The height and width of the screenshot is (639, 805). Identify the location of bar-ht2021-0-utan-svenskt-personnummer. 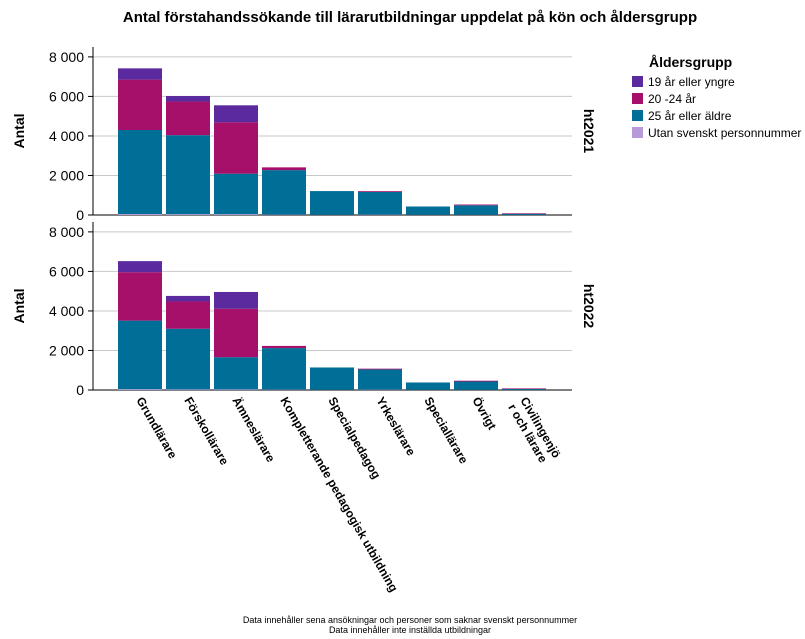
(140, 214).